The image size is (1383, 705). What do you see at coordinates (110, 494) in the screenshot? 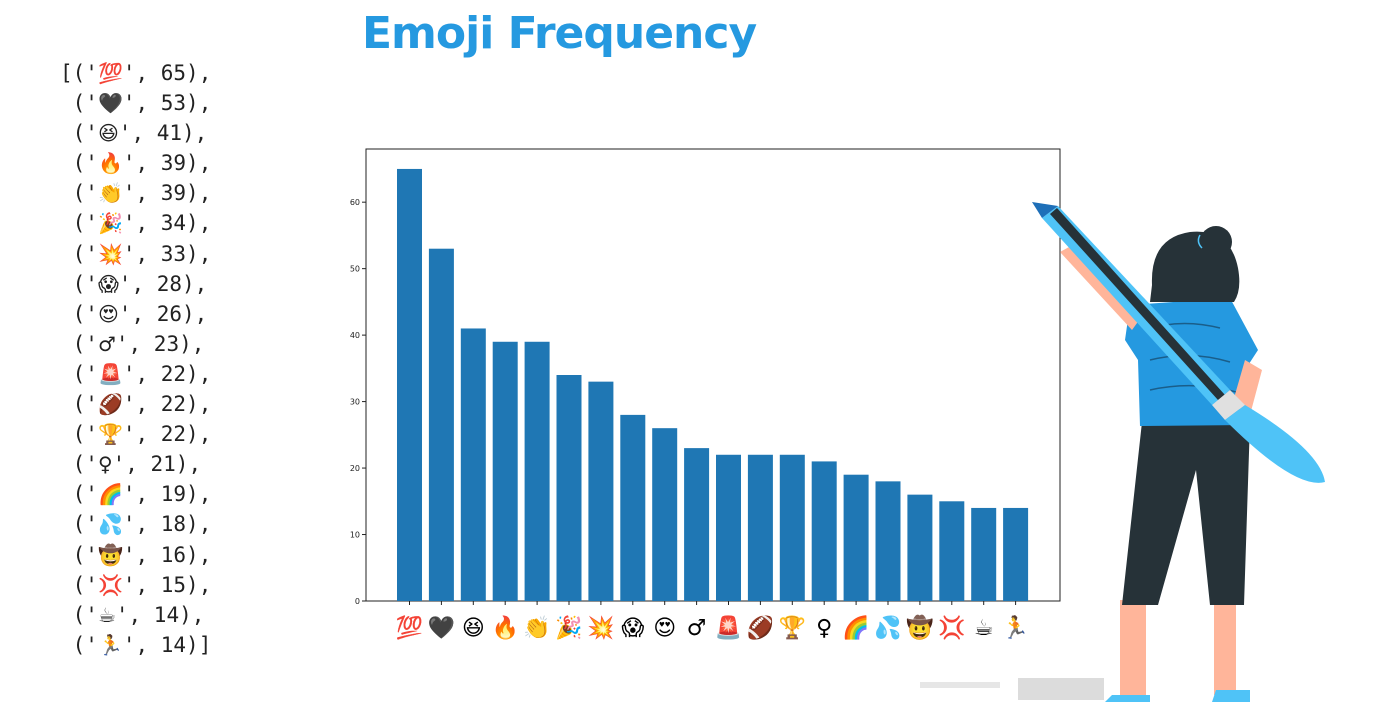
I see `row-emoji: 🌈` at bounding box center [110, 494].